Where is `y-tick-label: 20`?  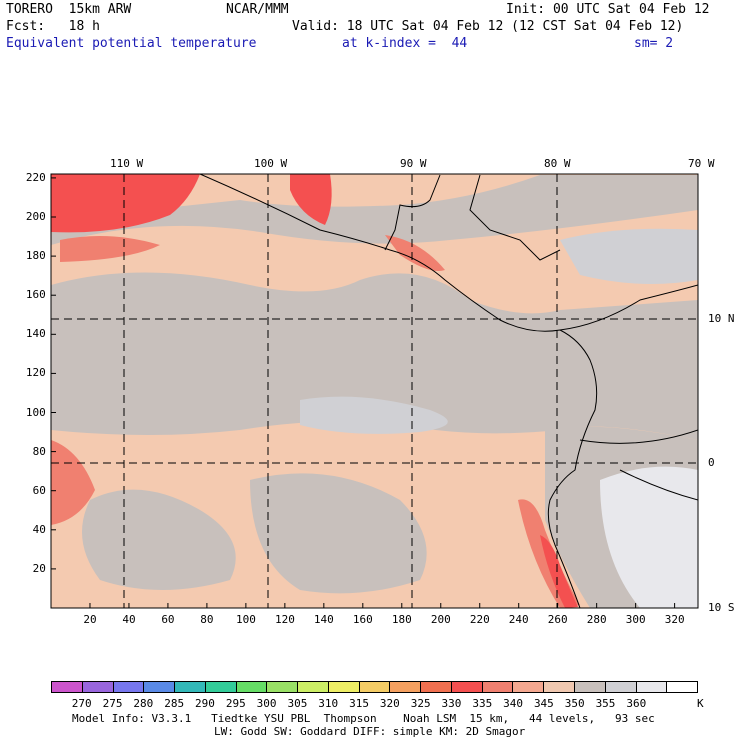
y-tick-label: 20 is located at coordinates (39, 568).